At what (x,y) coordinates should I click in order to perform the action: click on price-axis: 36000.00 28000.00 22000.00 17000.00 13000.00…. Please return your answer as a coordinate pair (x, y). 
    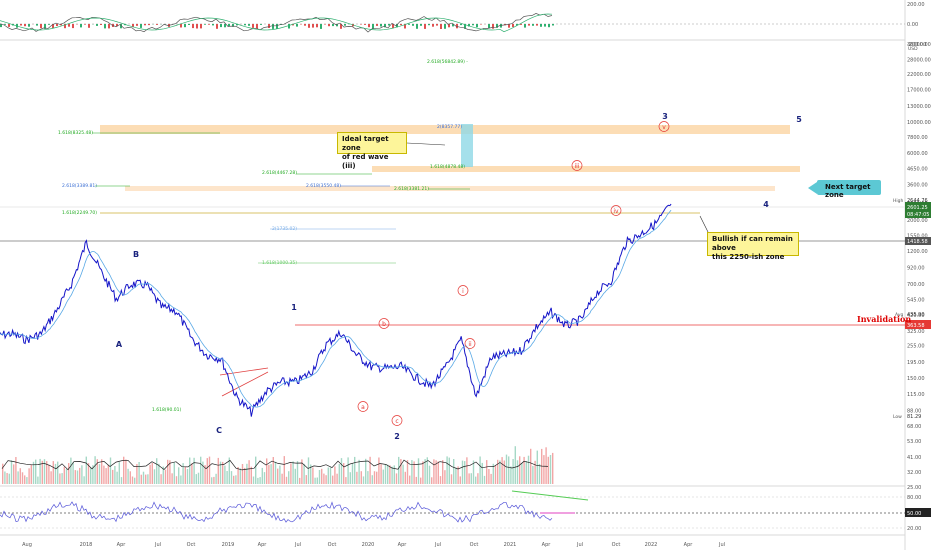
    Looking at the image, I should click on (912, 267).